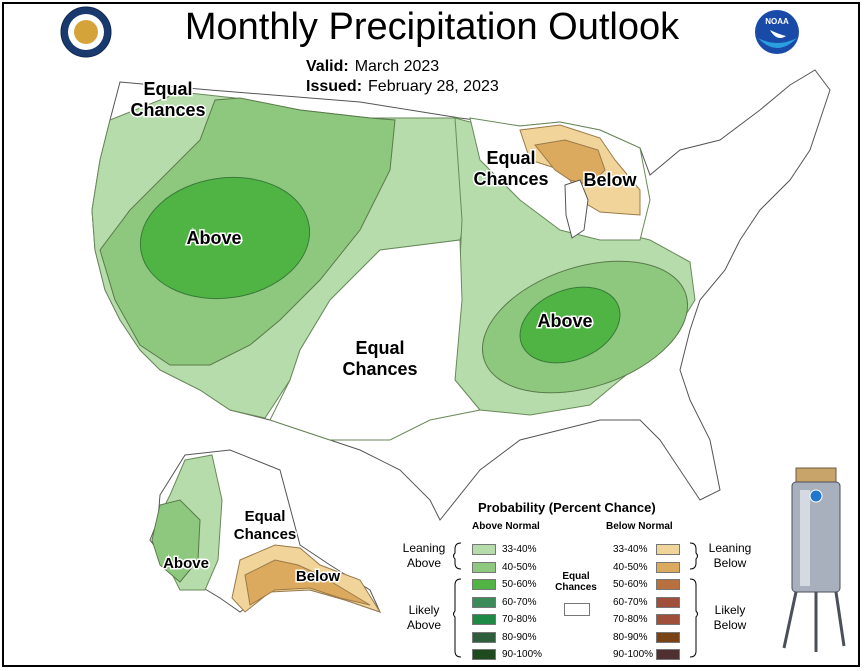  What do you see at coordinates (519, 619) in the screenshot?
I see `legend-above-label-4: 70-80%` at bounding box center [519, 619].